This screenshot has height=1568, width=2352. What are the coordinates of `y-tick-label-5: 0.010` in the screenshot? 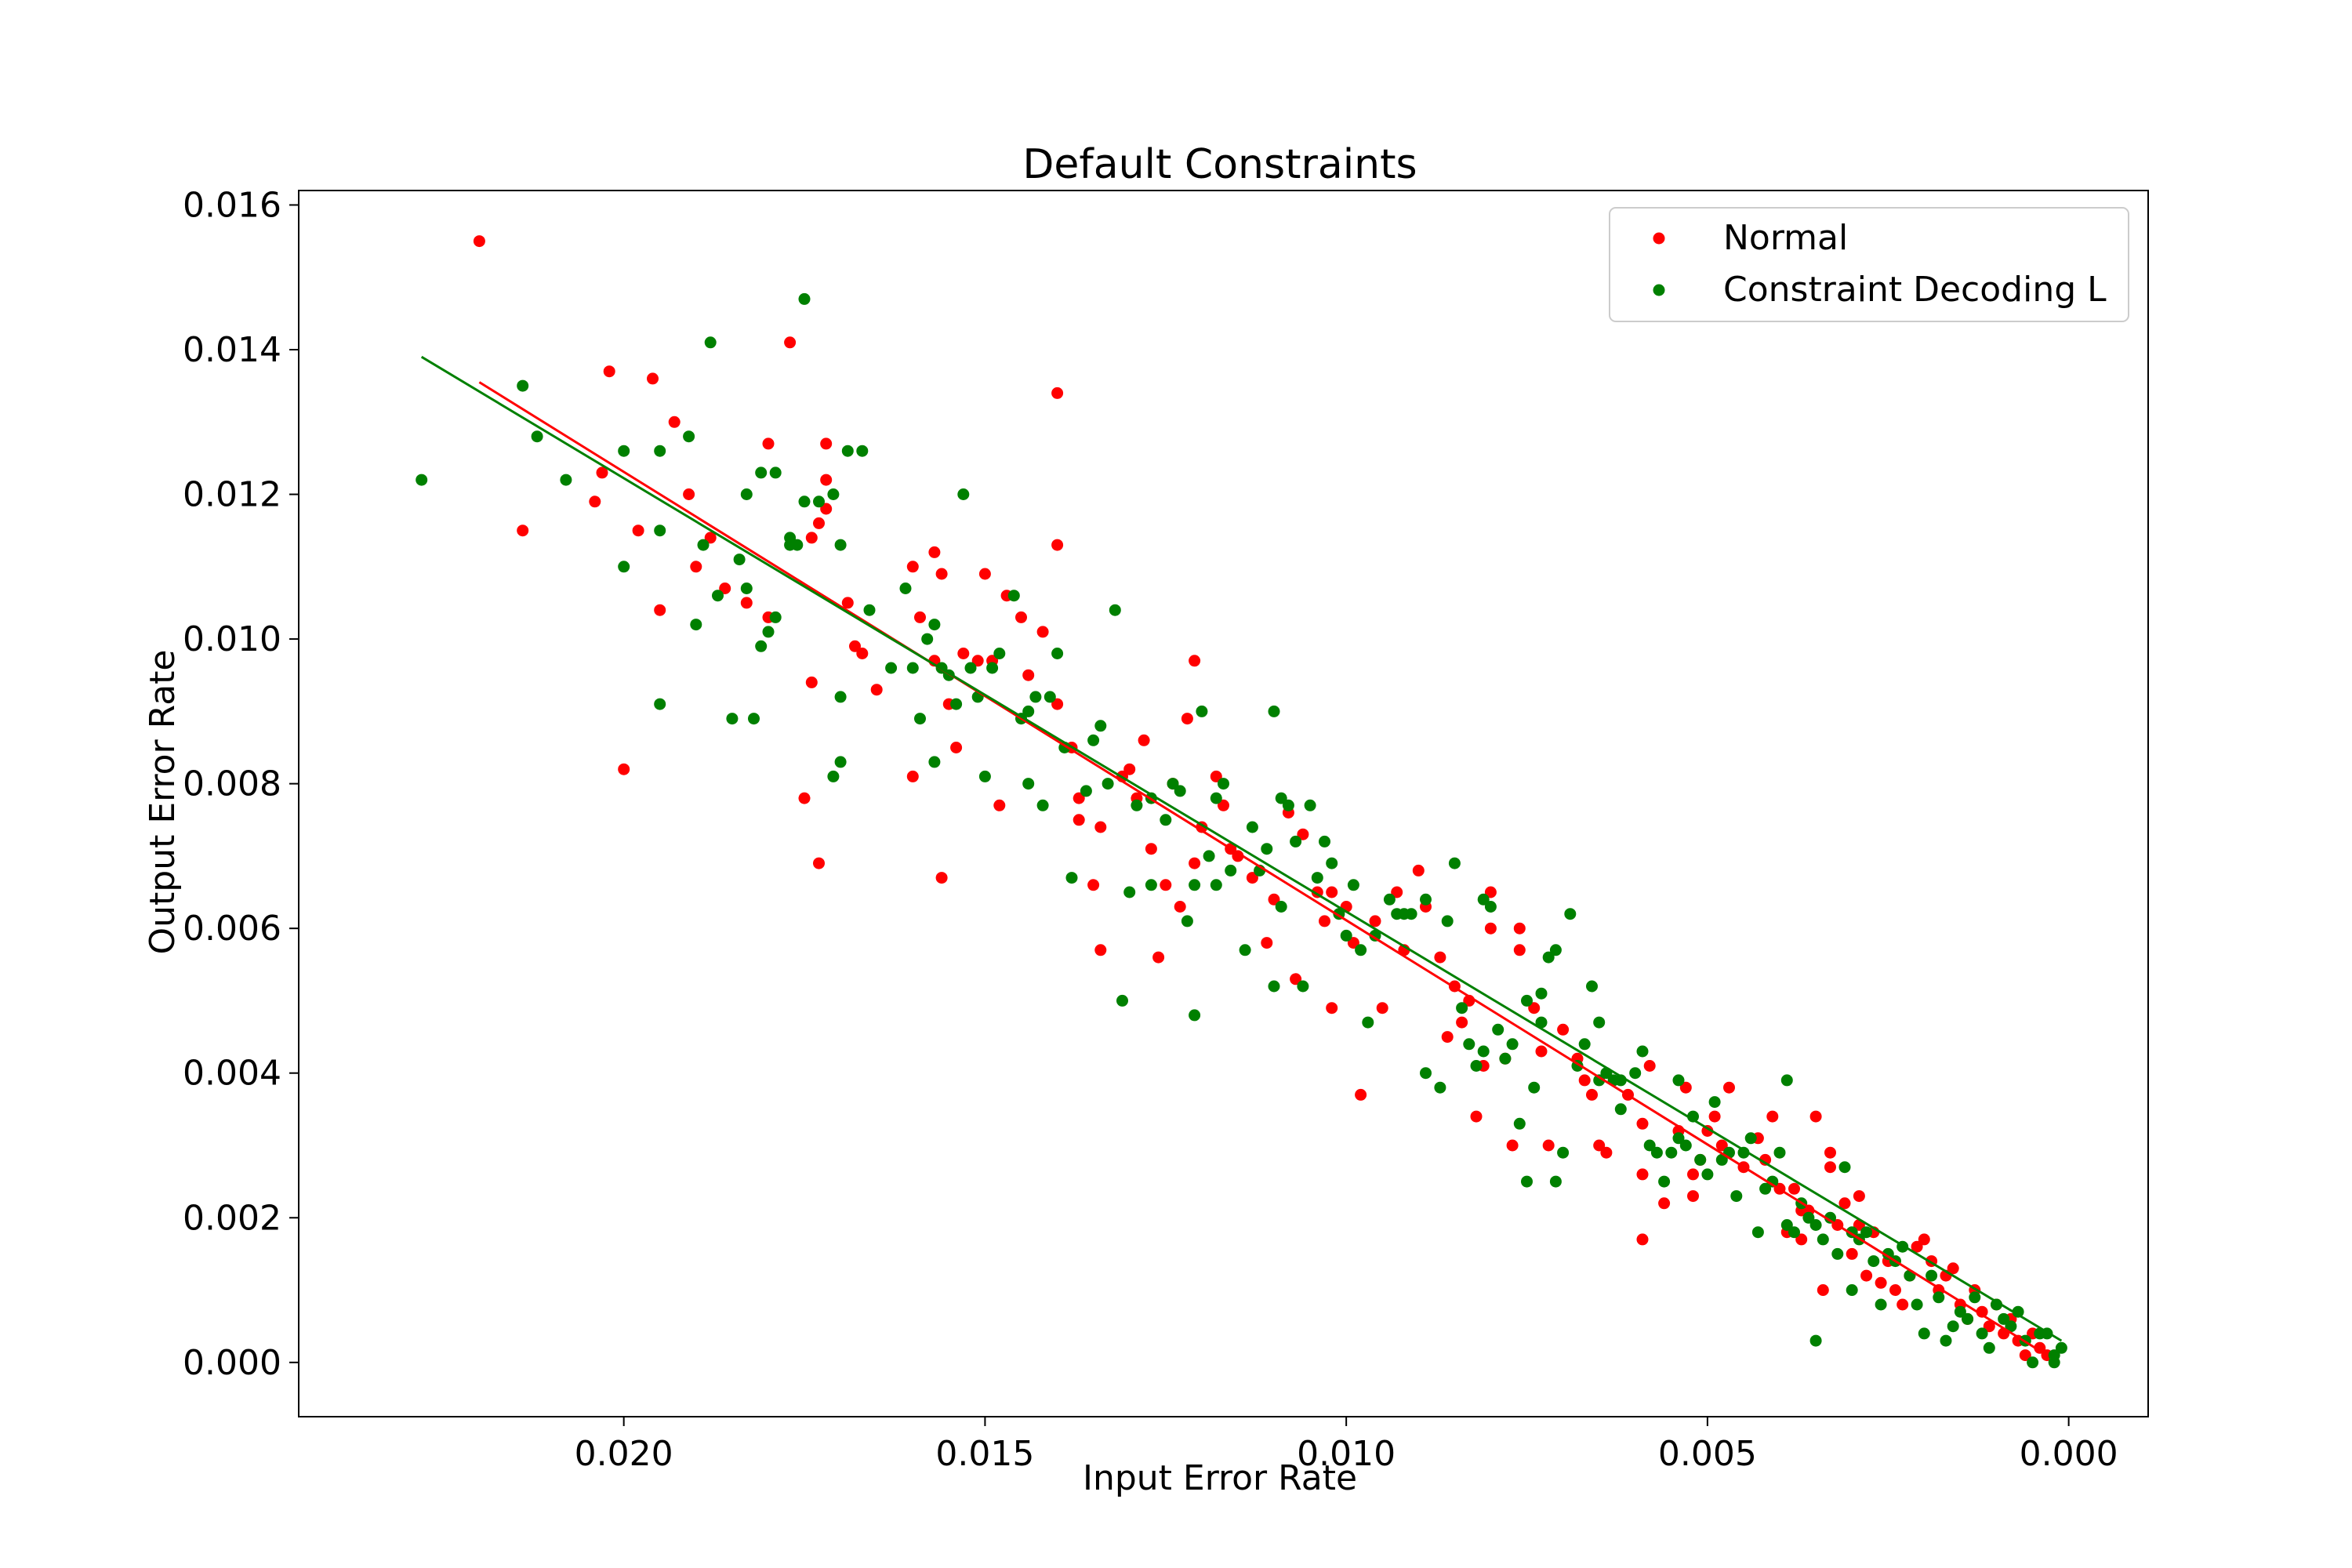 It's located at (232, 639).